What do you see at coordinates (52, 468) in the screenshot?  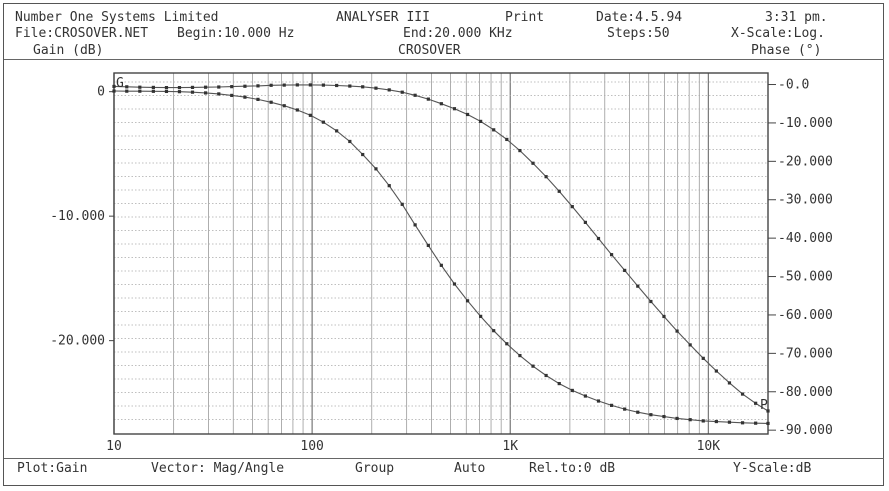 I see `plot-mode: Plot:Gain` at bounding box center [52, 468].